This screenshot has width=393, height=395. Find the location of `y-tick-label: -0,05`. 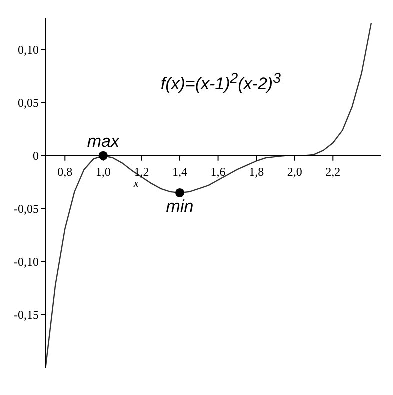

y-tick-label: -0,05 is located at coordinates (26, 209).